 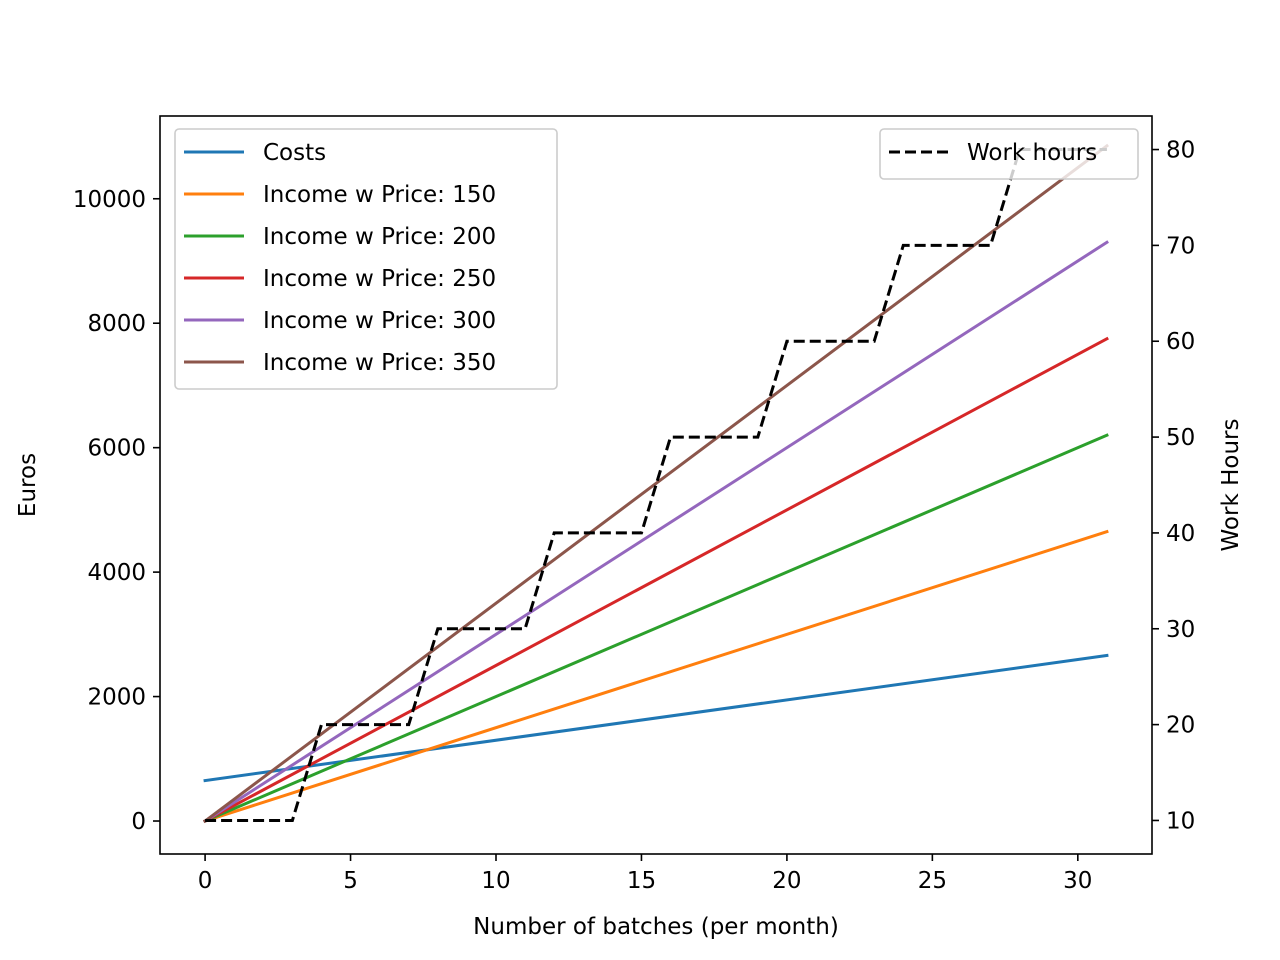 I want to click on legend-label: Income w Price: 350, so click(x=379, y=363).